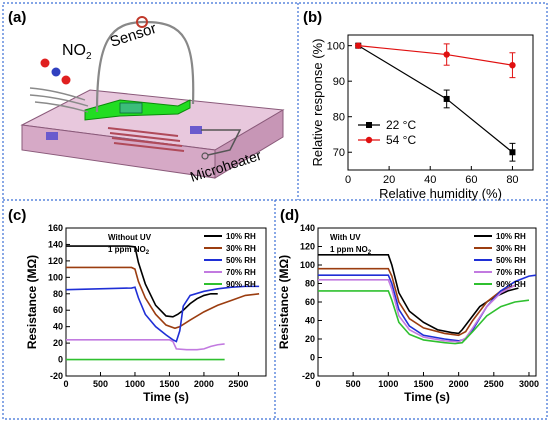 The height and width of the screenshot is (427, 550). Describe the element at coordinates (130, 237) in the screenshot. I see `annotation-line-1: Without UV` at that location.